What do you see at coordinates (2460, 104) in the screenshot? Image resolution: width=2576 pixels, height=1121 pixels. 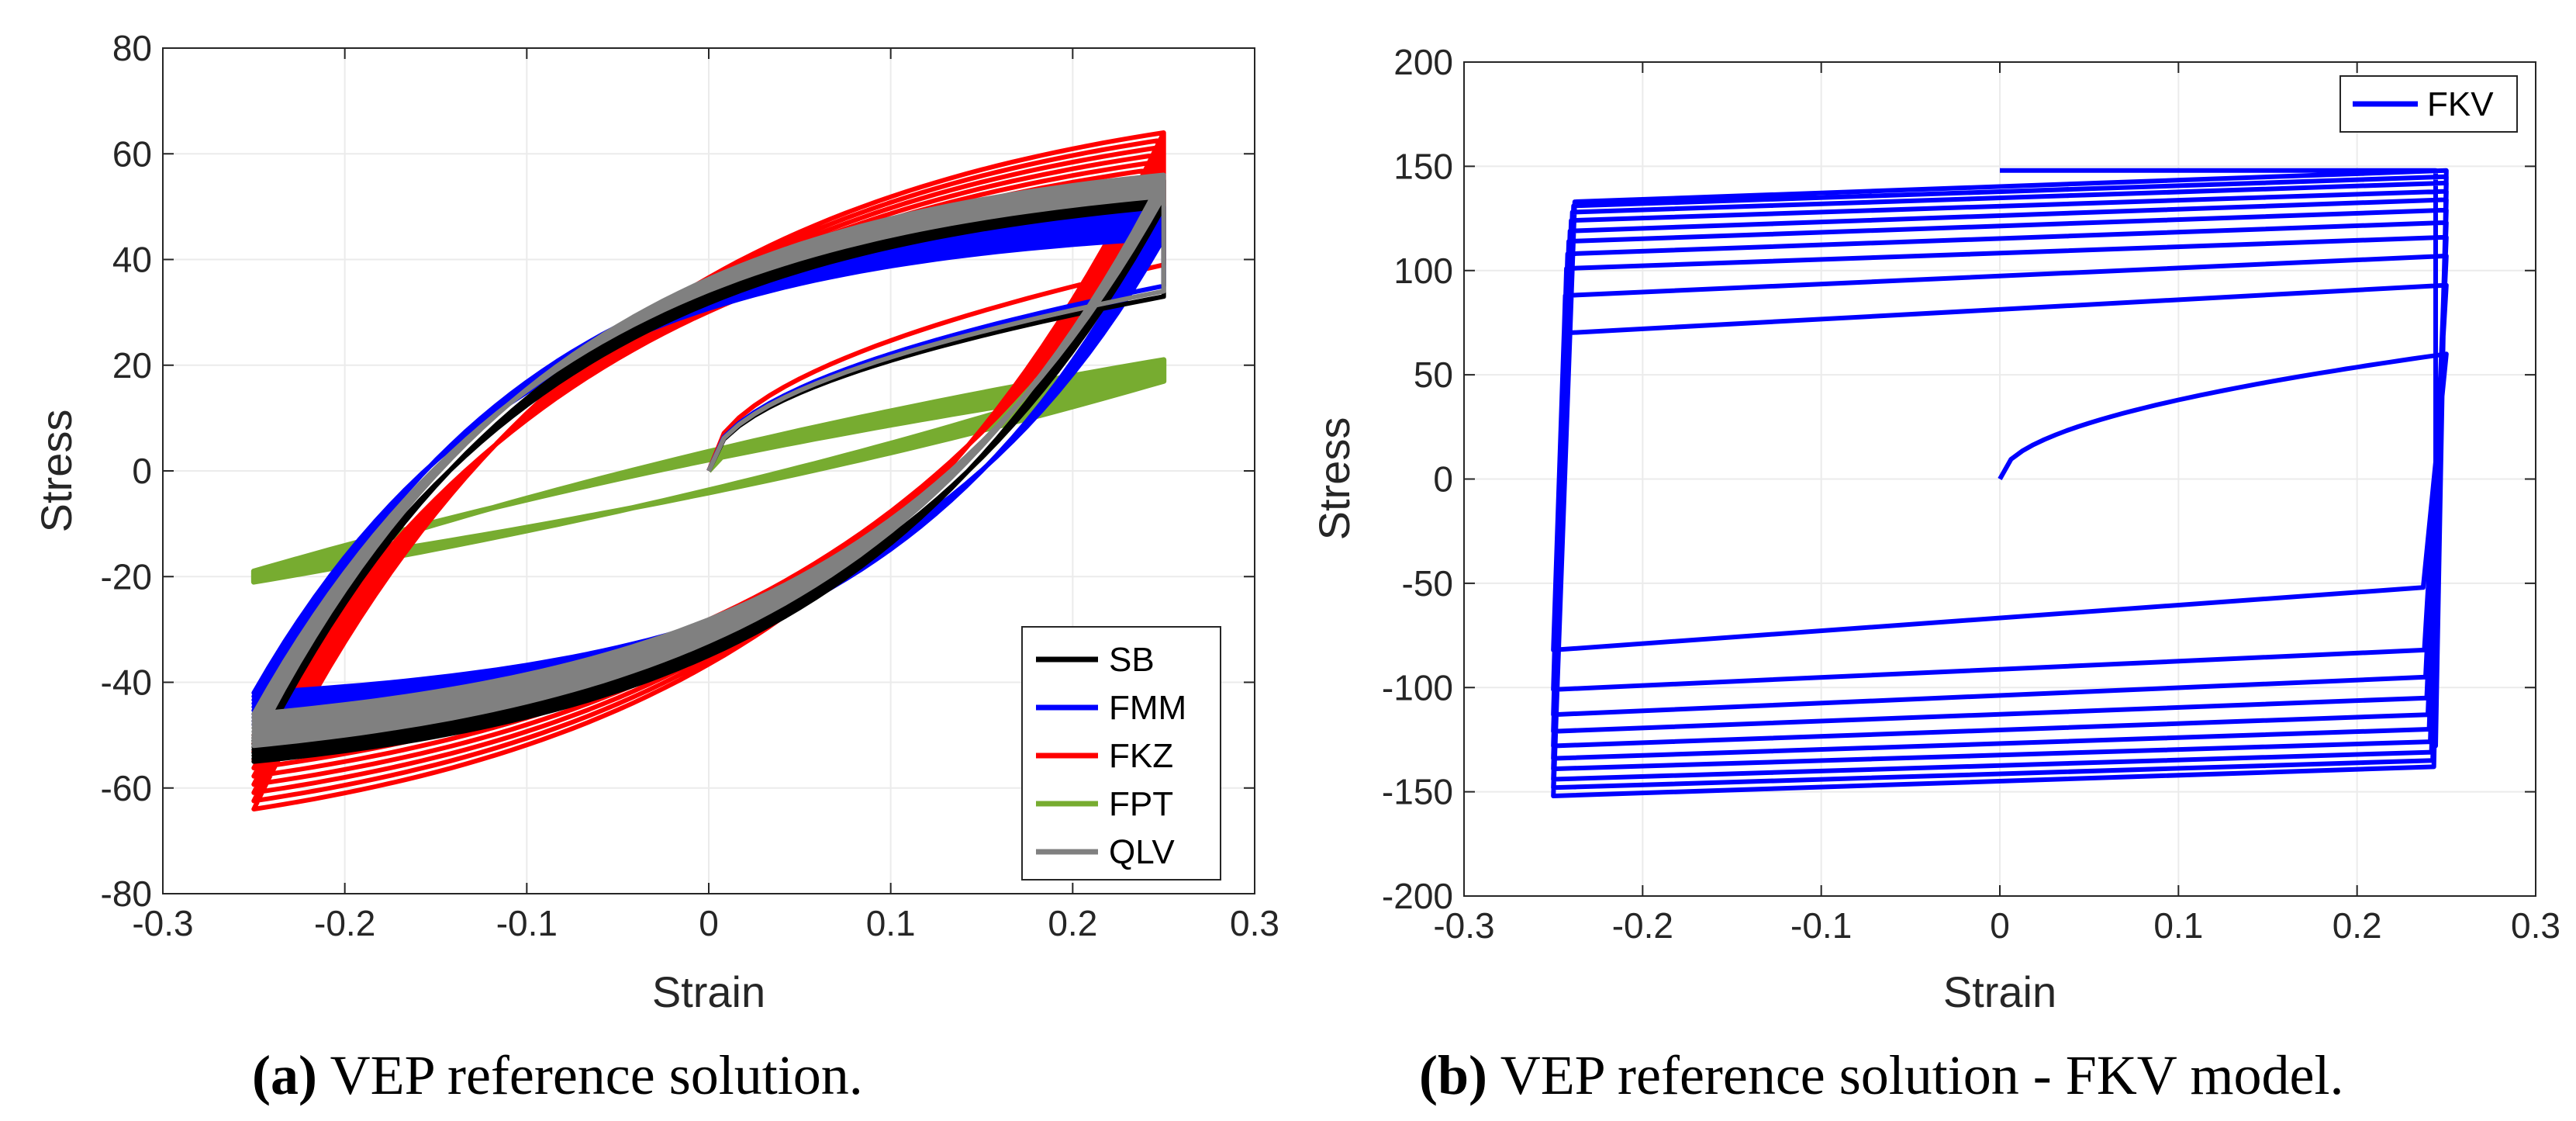 I see `legend-label-fkv: FKV` at bounding box center [2460, 104].